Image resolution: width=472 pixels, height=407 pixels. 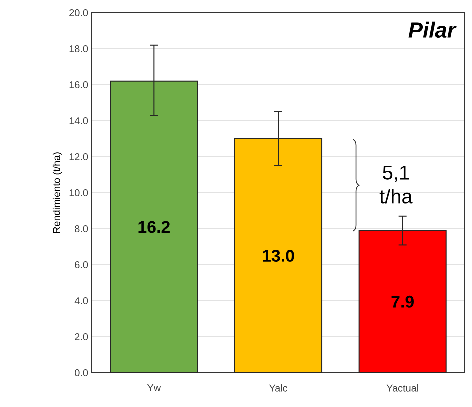 What do you see at coordinates (79, 49) in the screenshot?
I see `y-tick-label: 18.0` at bounding box center [79, 49].